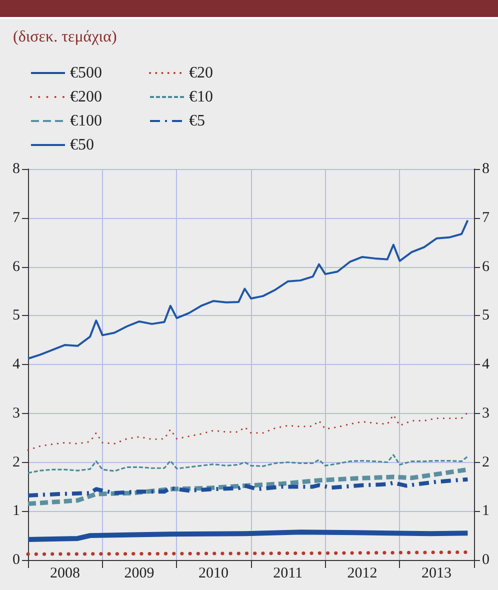 The width and height of the screenshot is (498, 590). What do you see at coordinates (16, 560) in the screenshot?
I see `y-tick-label: 0` at bounding box center [16, 560].